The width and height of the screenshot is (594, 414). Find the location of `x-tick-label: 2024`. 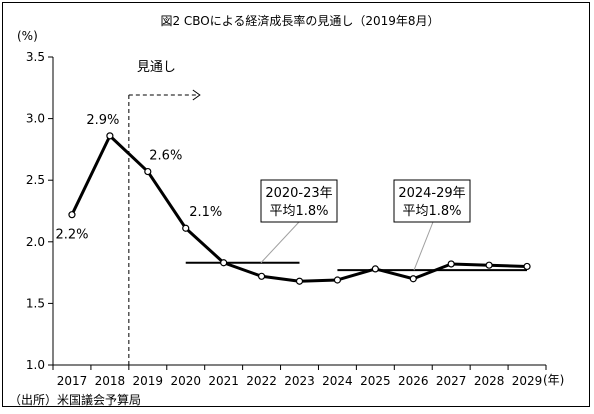

x-tick-label: 2024 is located at coordinates (337, 381).